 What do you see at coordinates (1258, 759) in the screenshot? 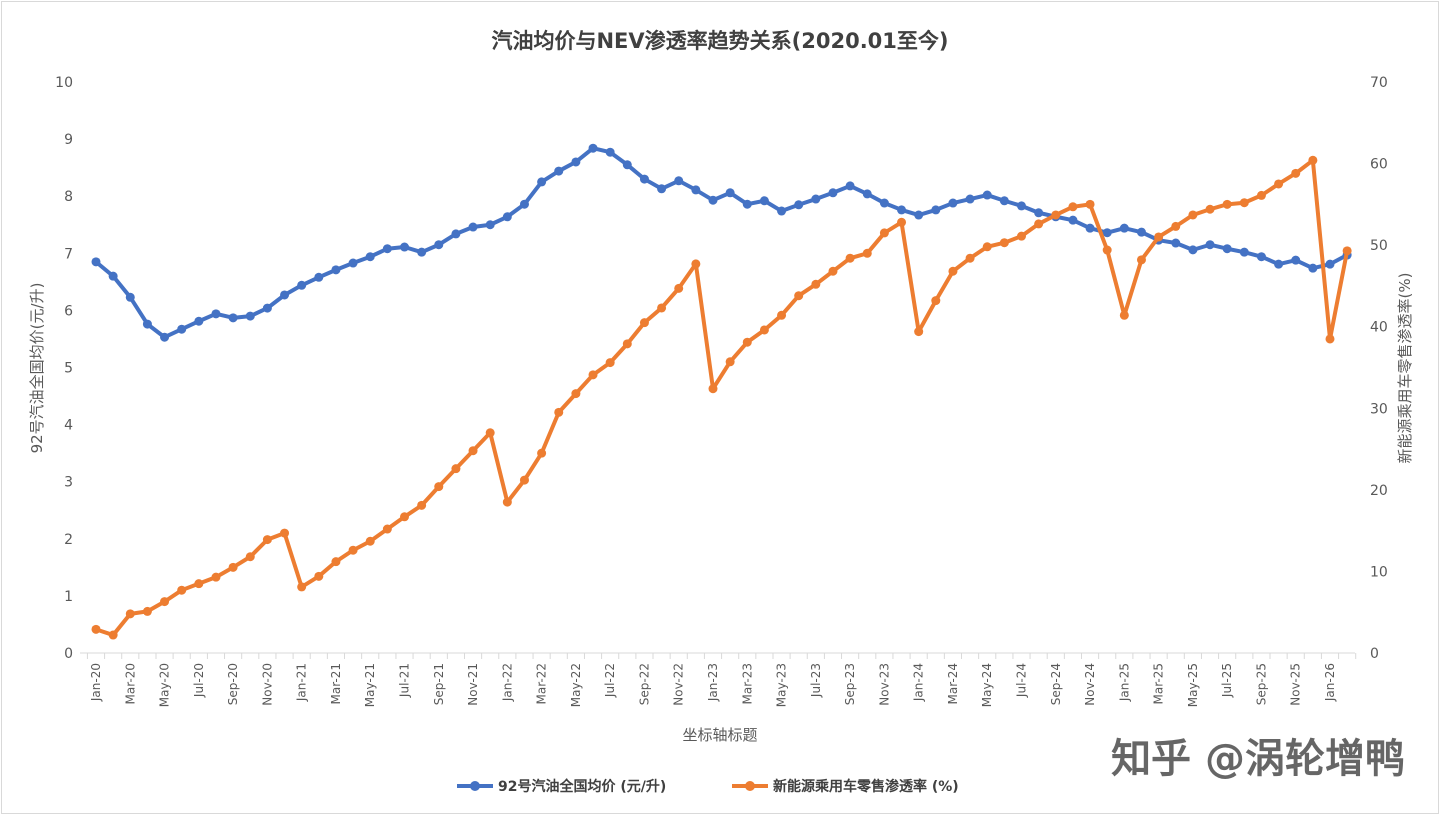
I see `watermark: 知乎 @涡轮增鸭` at bounding box center [1258, 759].